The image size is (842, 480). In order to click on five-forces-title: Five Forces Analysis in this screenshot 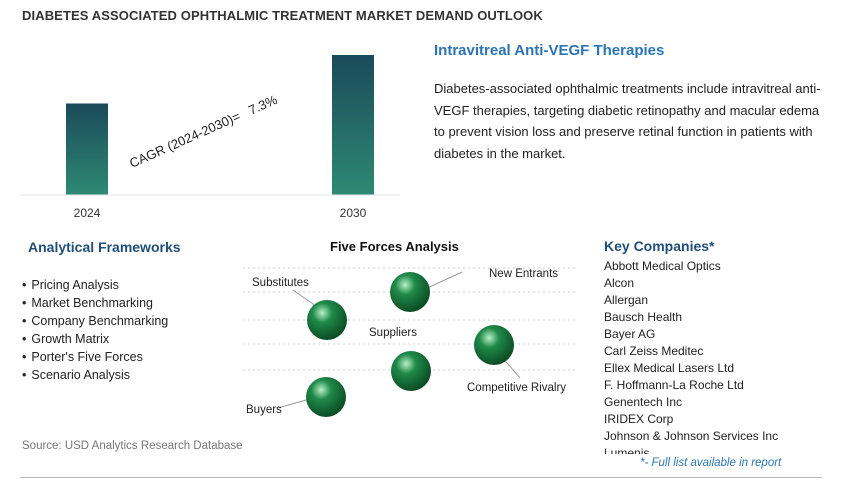, I will do `click(394, 246)`.